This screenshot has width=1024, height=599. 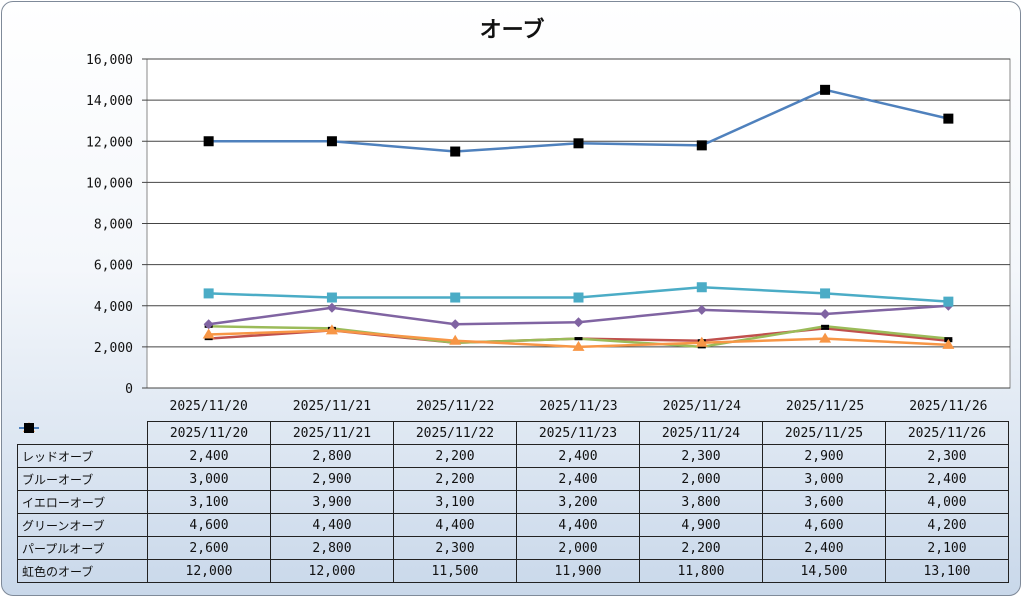 I want to click on y-tick-label: 14,000, so click(x=109, y=101).